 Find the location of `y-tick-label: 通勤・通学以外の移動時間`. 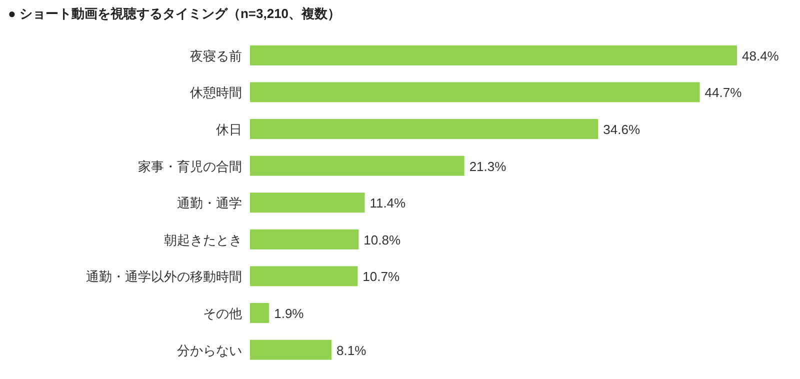

y-tick-label: 通勤・通学以外の移動時間 is located at coordinates (164, 276).